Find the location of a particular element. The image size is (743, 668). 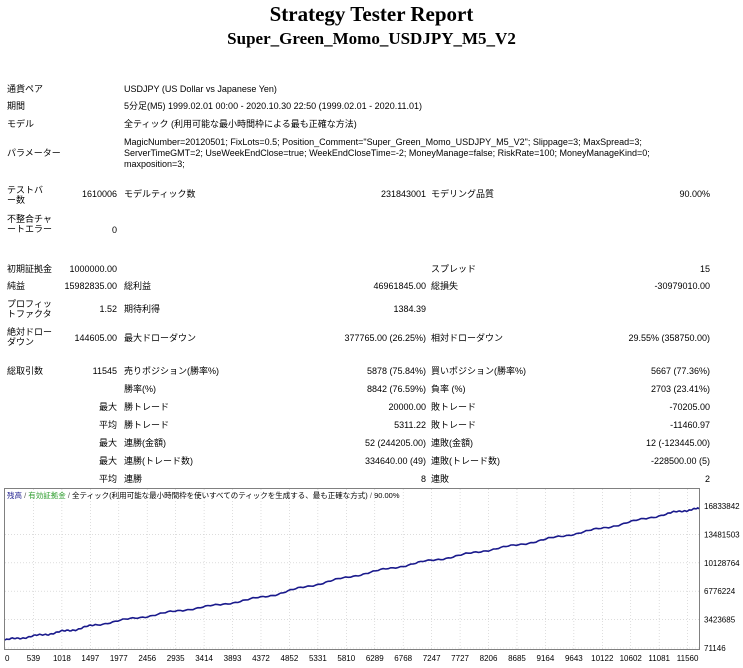

cons-win-cnt-value: 334640.00 (49) is located at coordinates (395, 461).